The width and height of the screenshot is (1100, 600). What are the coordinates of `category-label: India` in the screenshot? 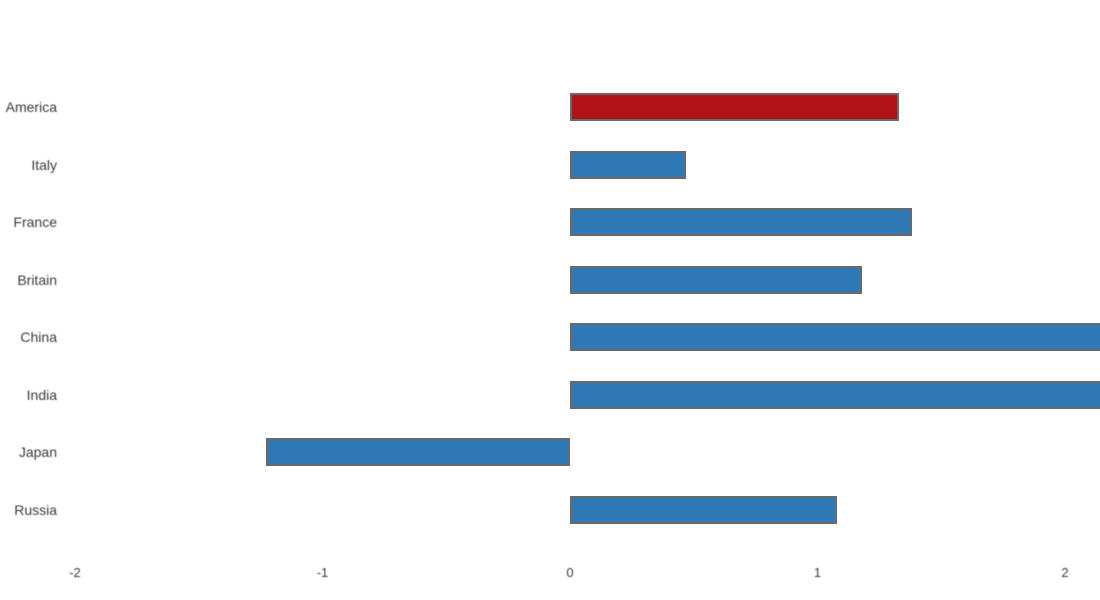 It's located at (41, 394).